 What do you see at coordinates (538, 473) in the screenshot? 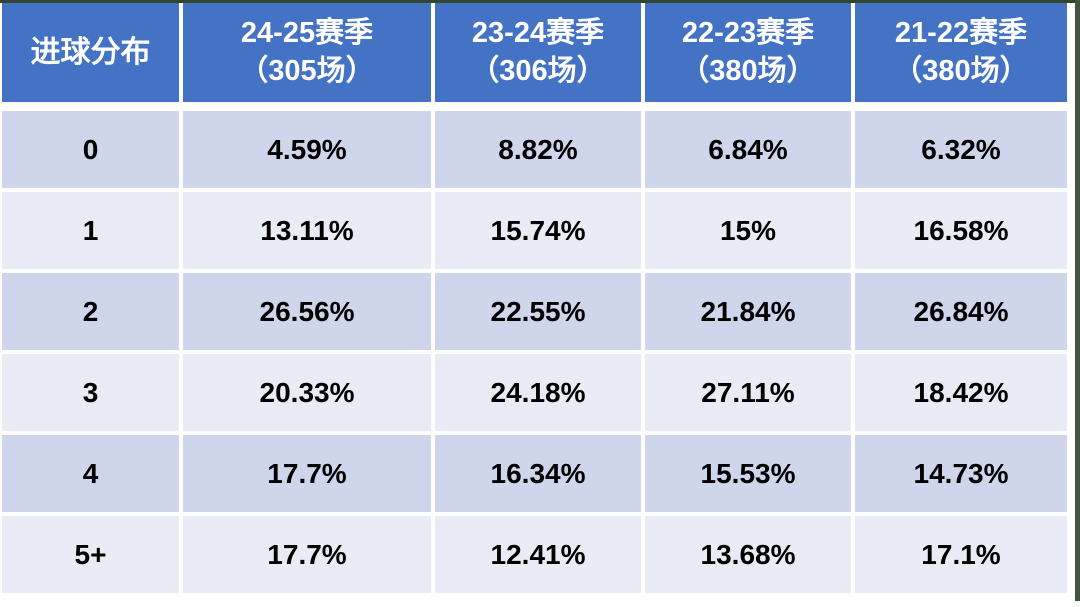
I see `value-cell: 16.34%` at bounding box center [538, 473].